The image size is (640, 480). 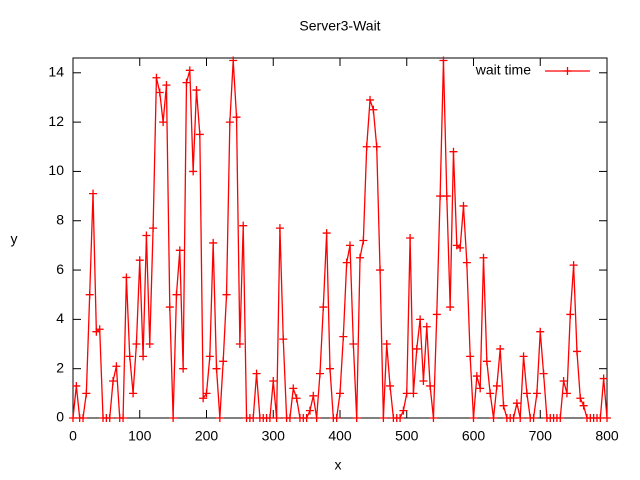 I want to click on y-tick-label: 0, so click(x=60, y=417).